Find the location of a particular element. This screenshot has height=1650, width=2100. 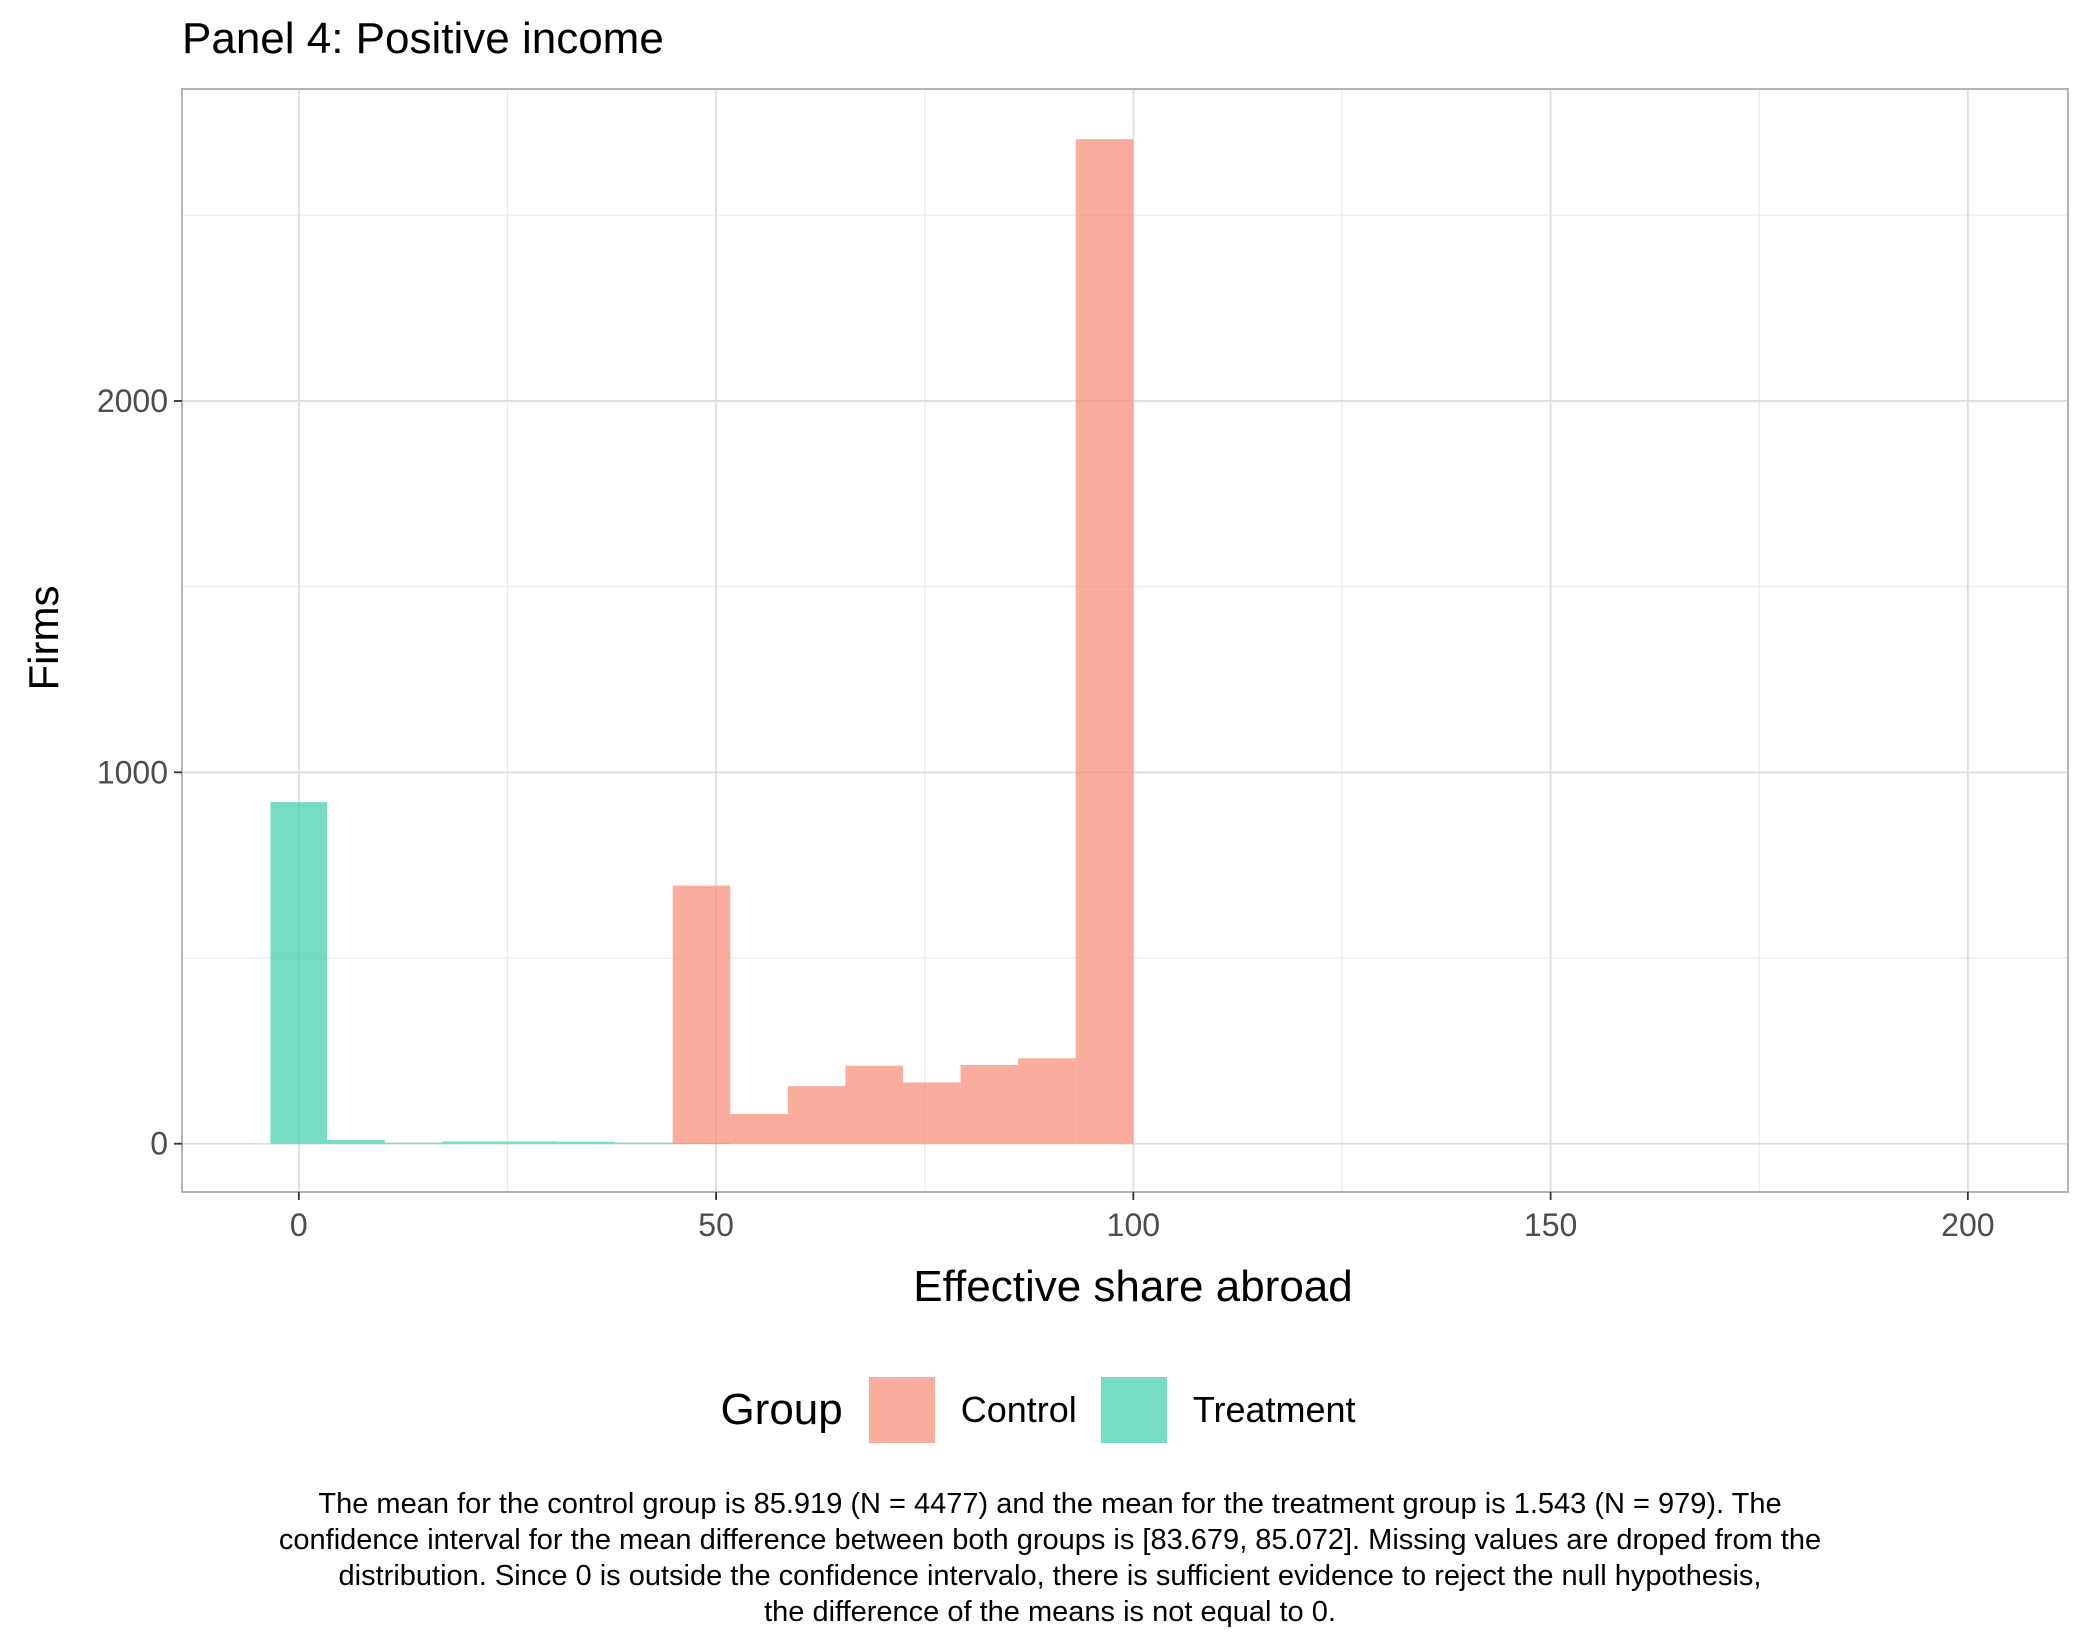

x-tick-label: 0 is located at coordinates (299, 1225).